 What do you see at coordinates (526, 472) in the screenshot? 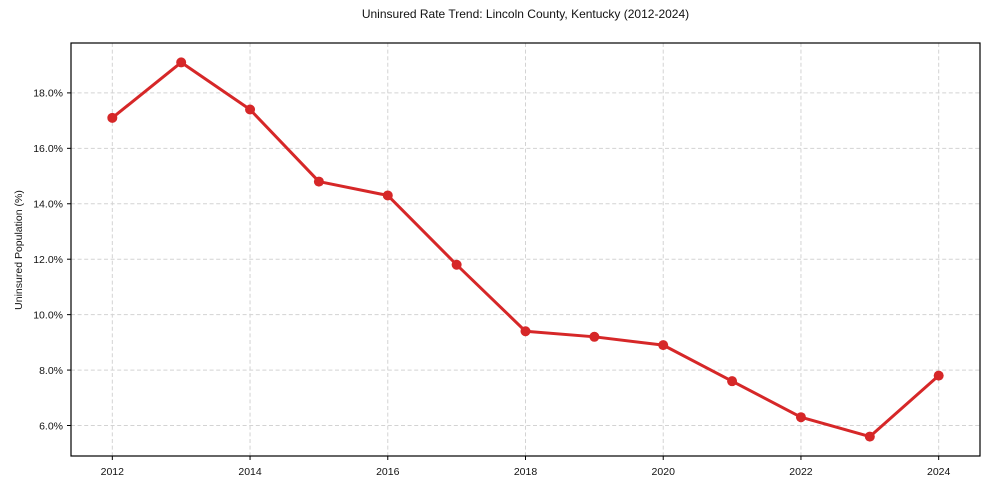
I see `x-tick-label: 2018` at bounding box center [526, 472].